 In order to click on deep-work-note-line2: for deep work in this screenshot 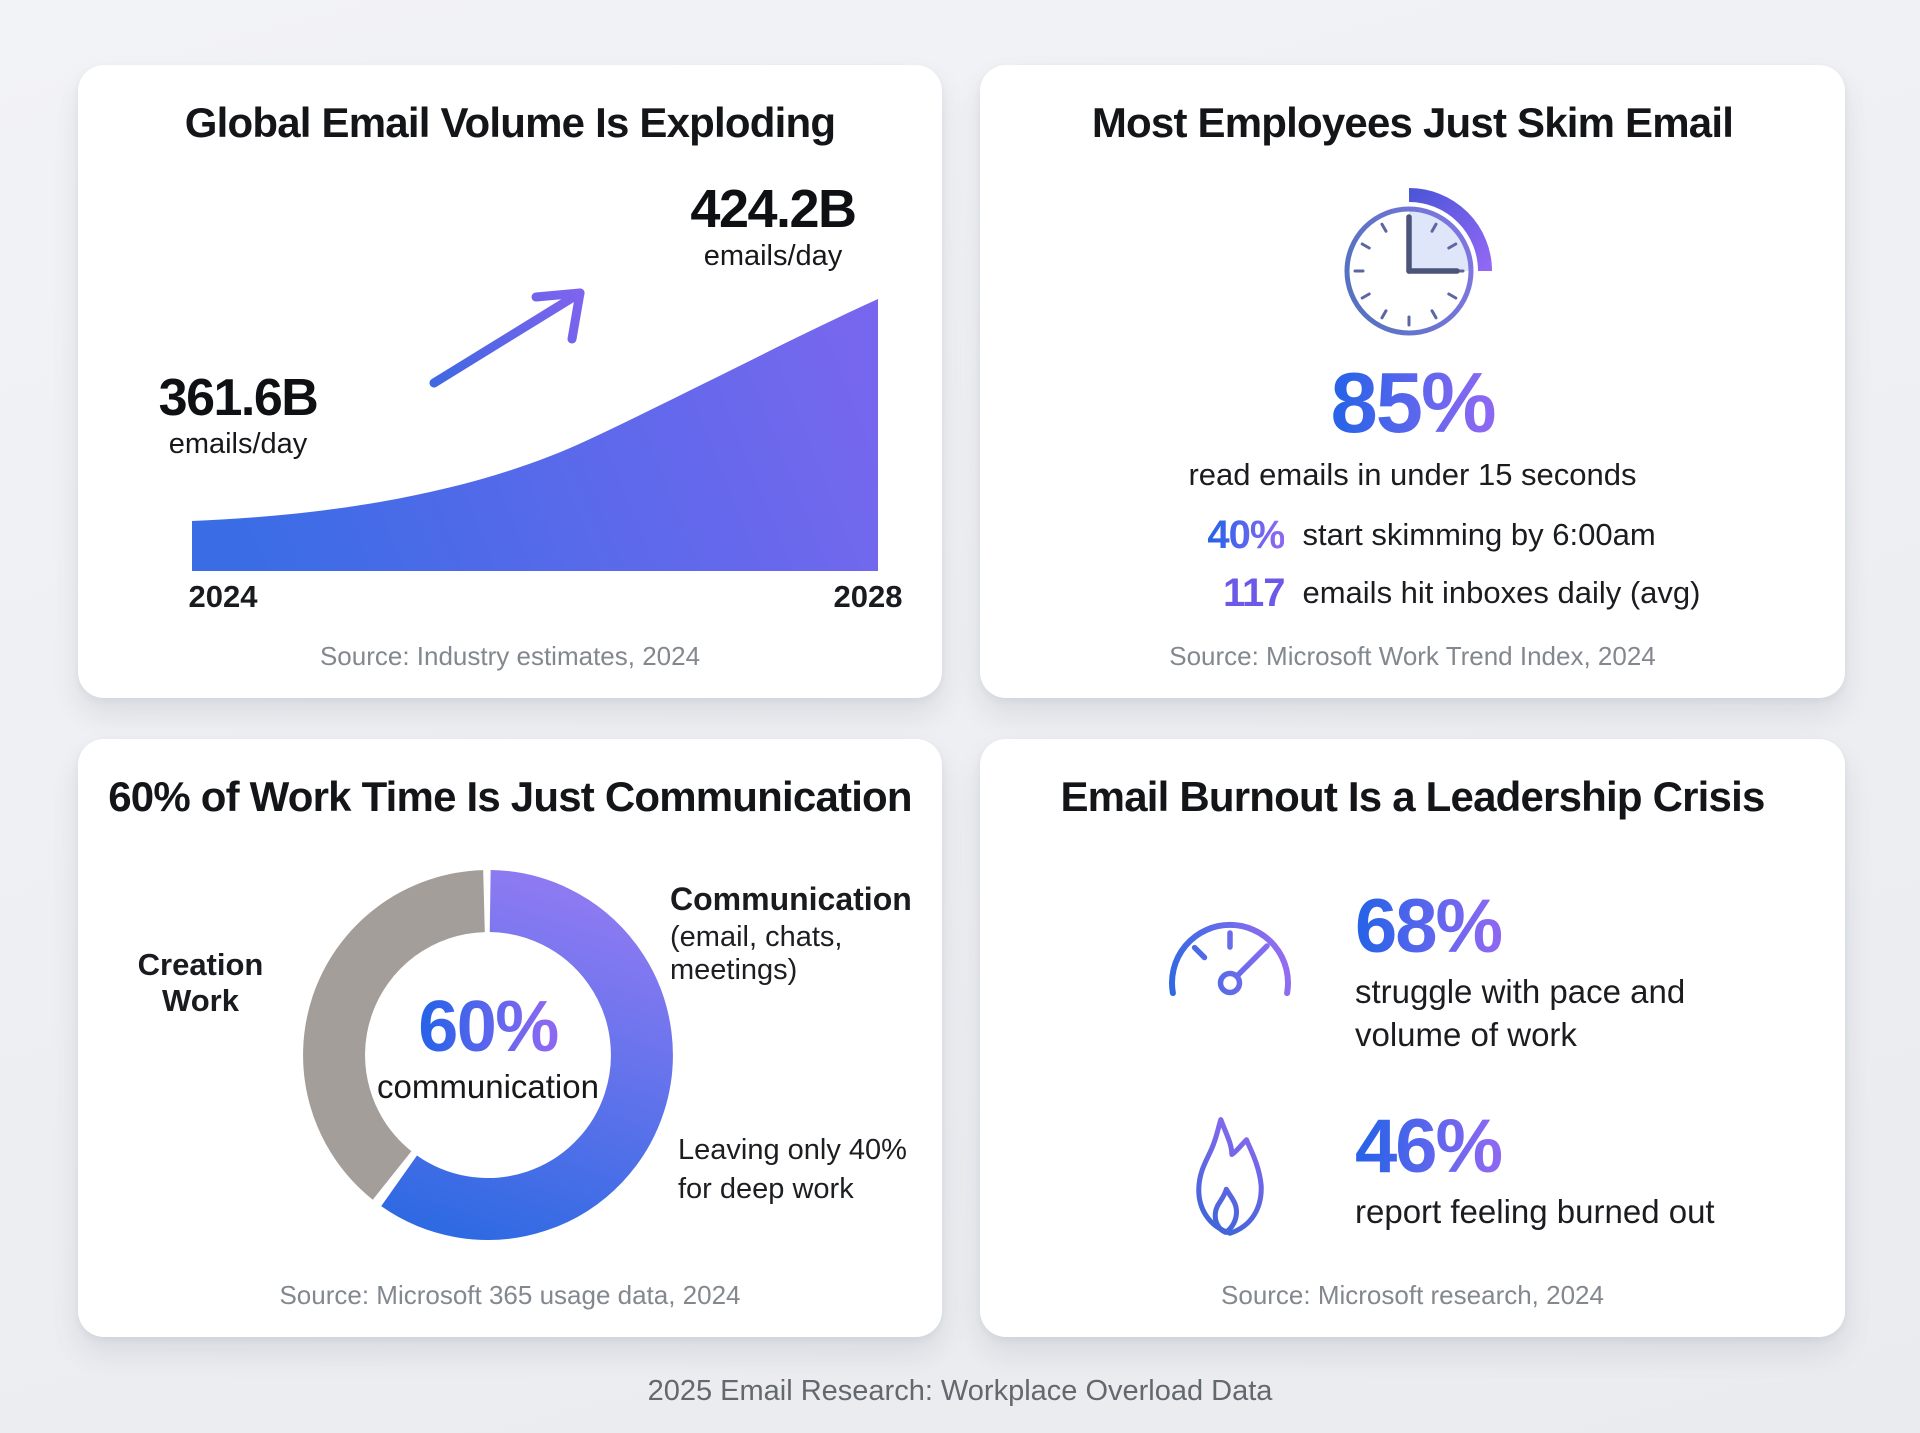, I will do `click(766, 1189)`.